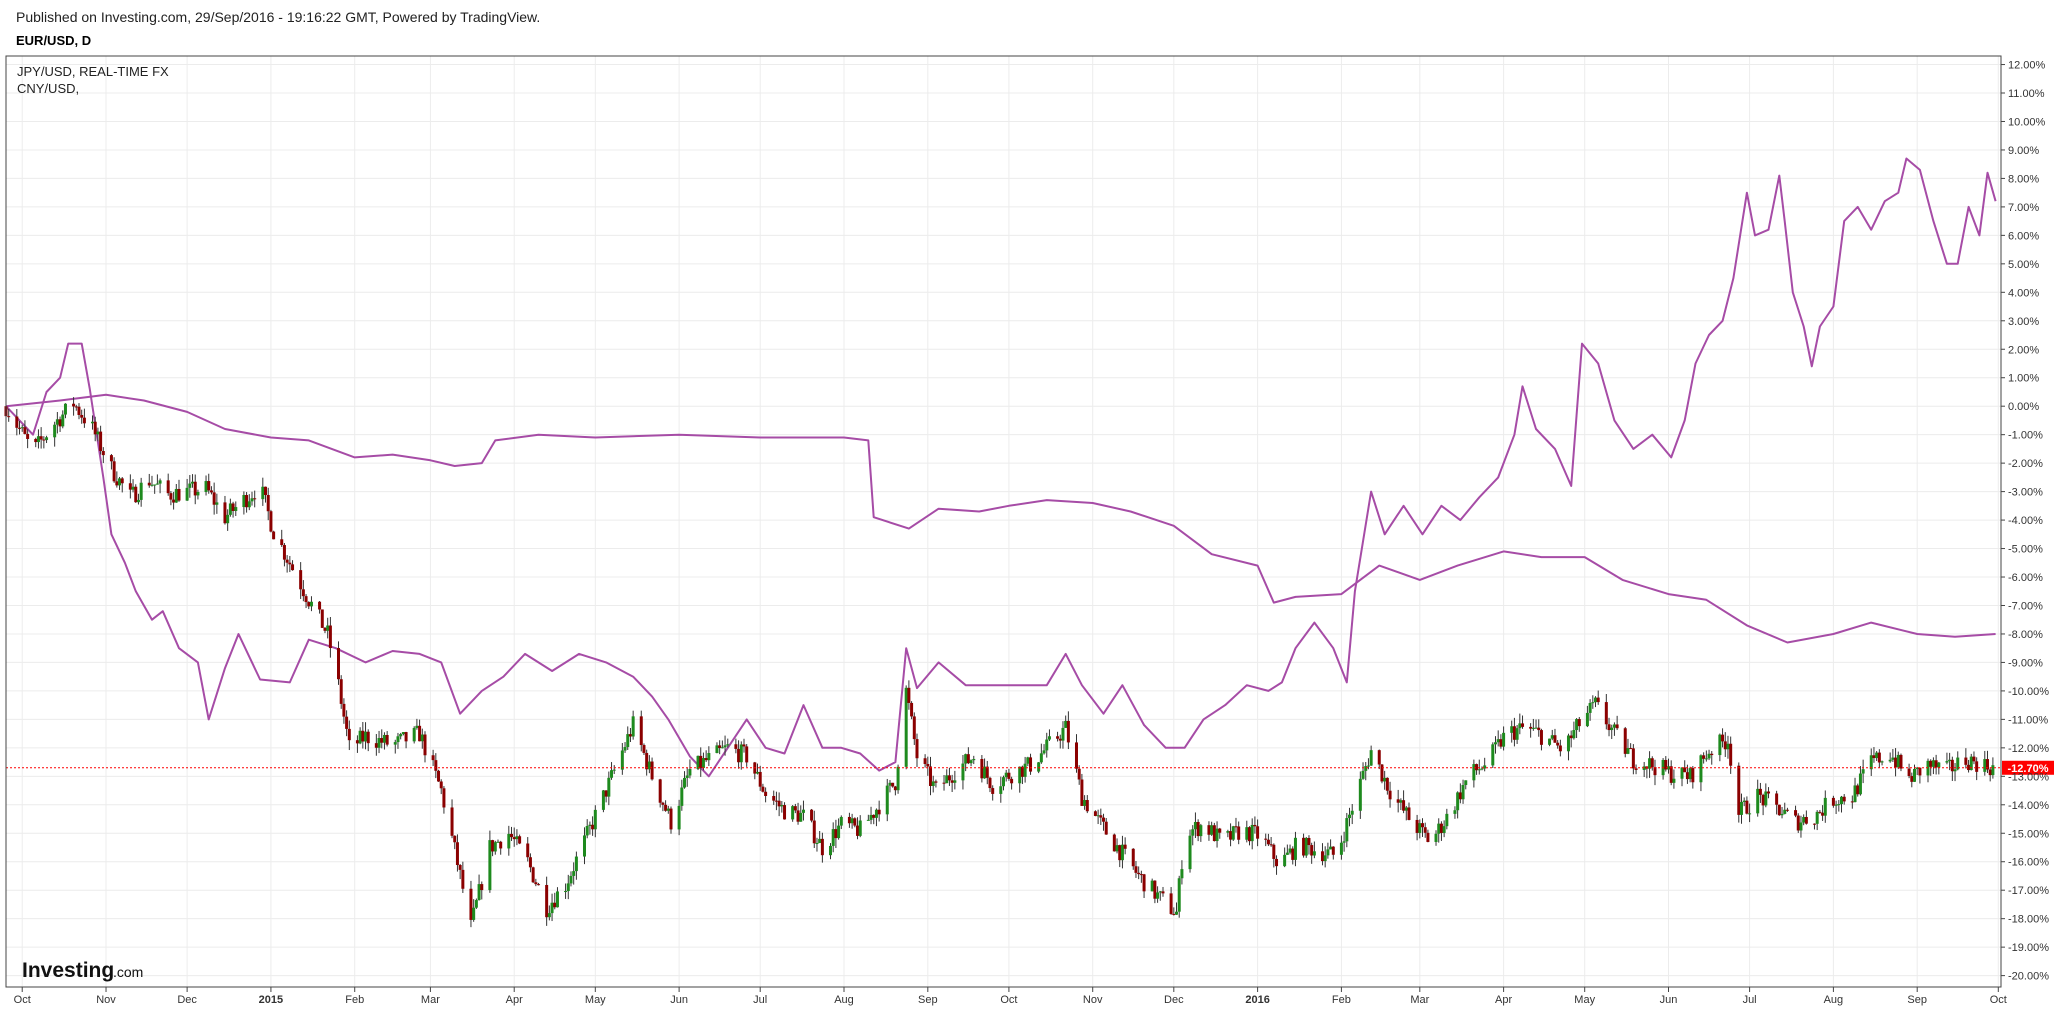  Describe the element at coordinates (2025, 493) in the screenshot. I see `y-tick-label: -3.00%` at that location.